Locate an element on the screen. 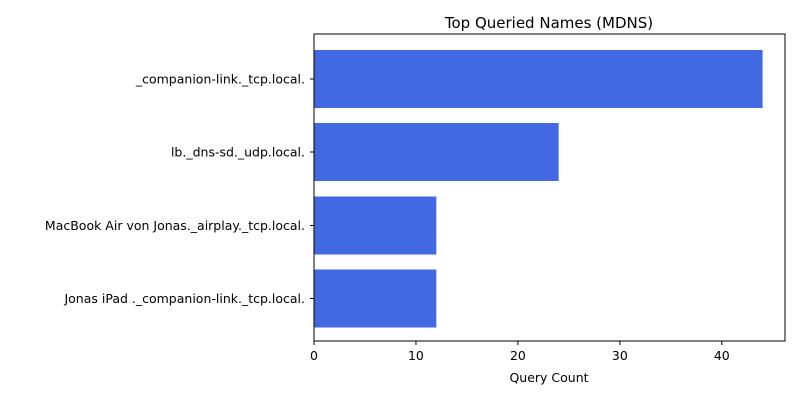  x-tick-label-2: 20 is located at coordinates (518, 355).